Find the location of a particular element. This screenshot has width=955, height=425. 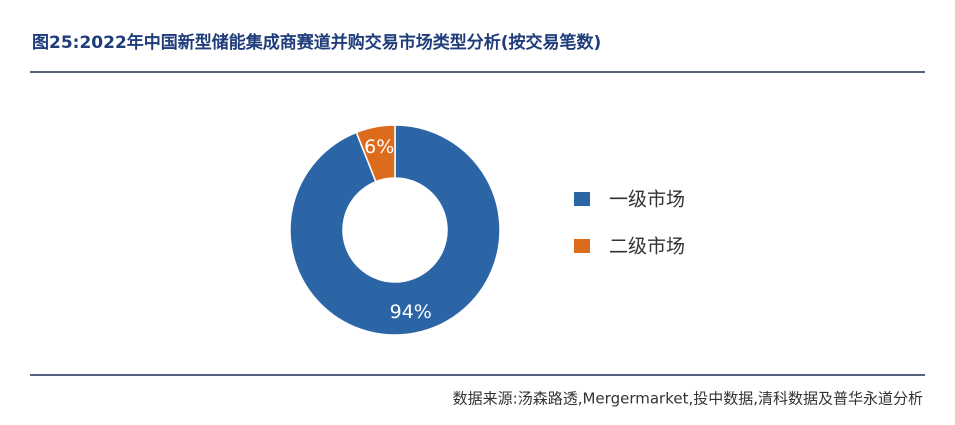

source-note: 数据来源:汤森路透,Mergermarket,投中数据,清科数据及普华永道分析 is located at coordinates (688, 399).